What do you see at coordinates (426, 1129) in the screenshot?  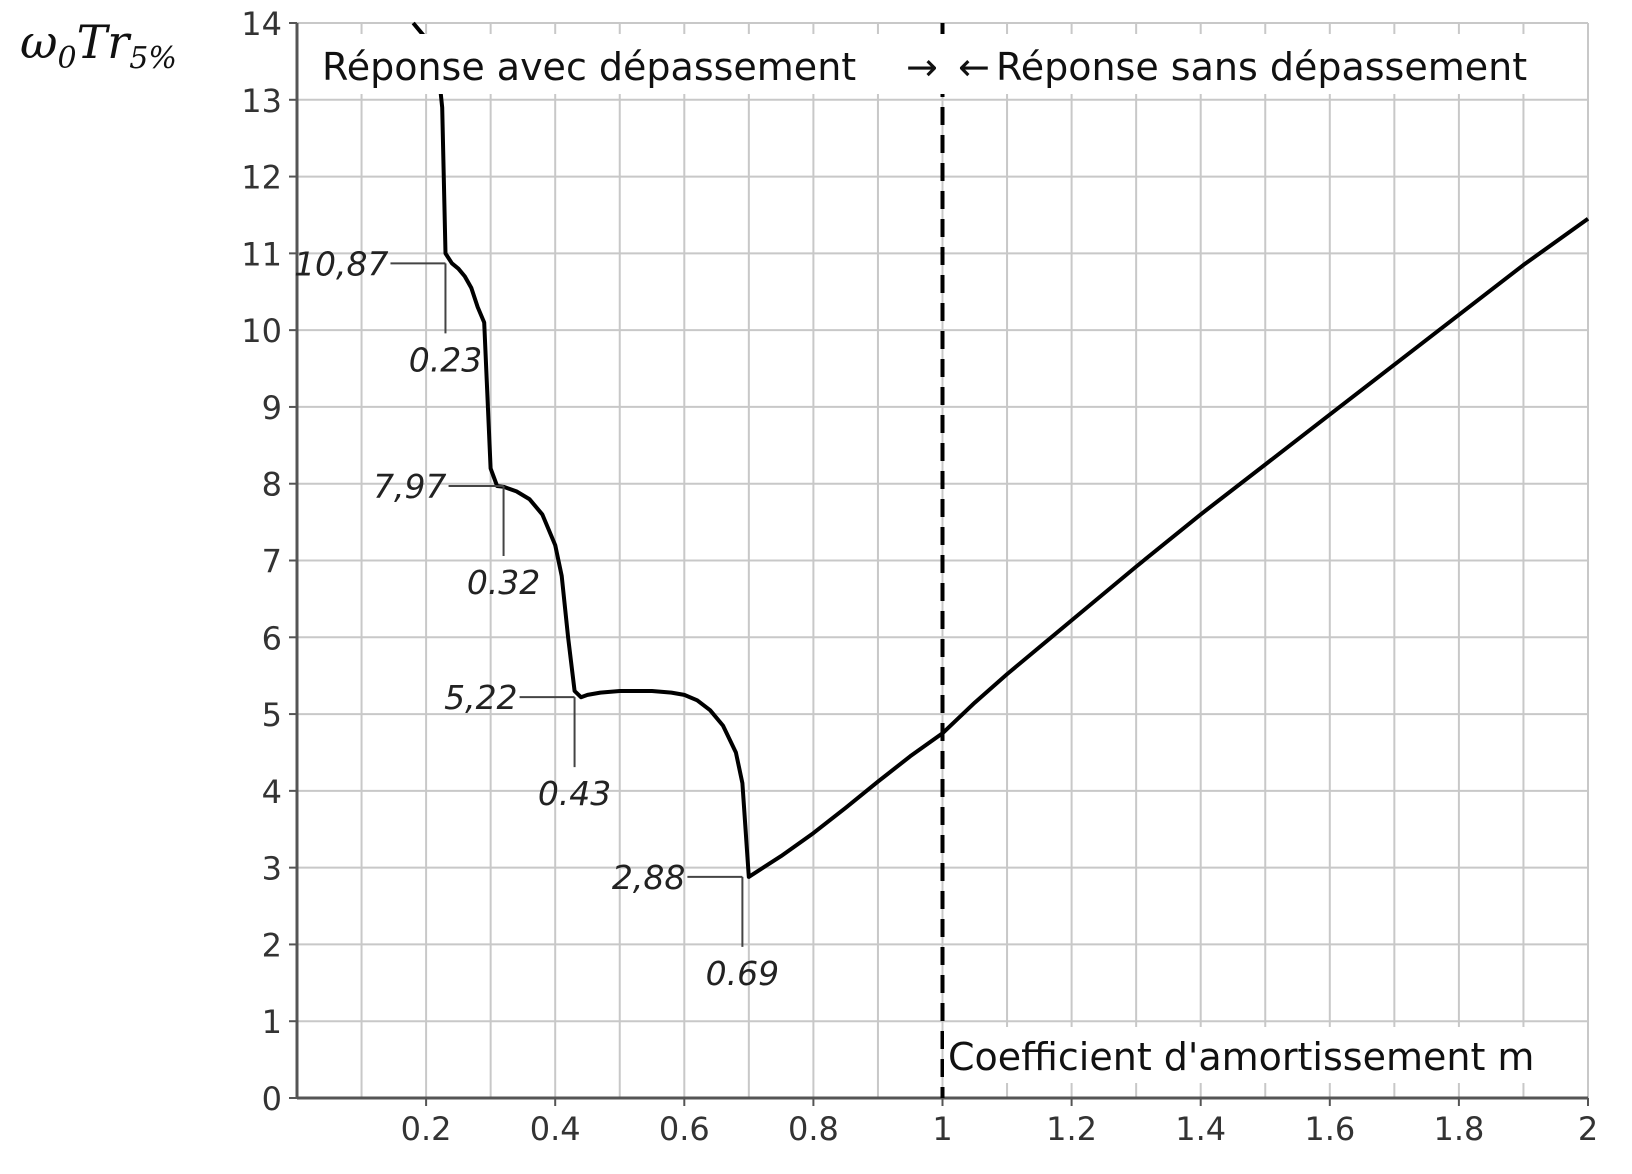 I see `x-tick-label: 0.2` at bounding box center [426, 1129].